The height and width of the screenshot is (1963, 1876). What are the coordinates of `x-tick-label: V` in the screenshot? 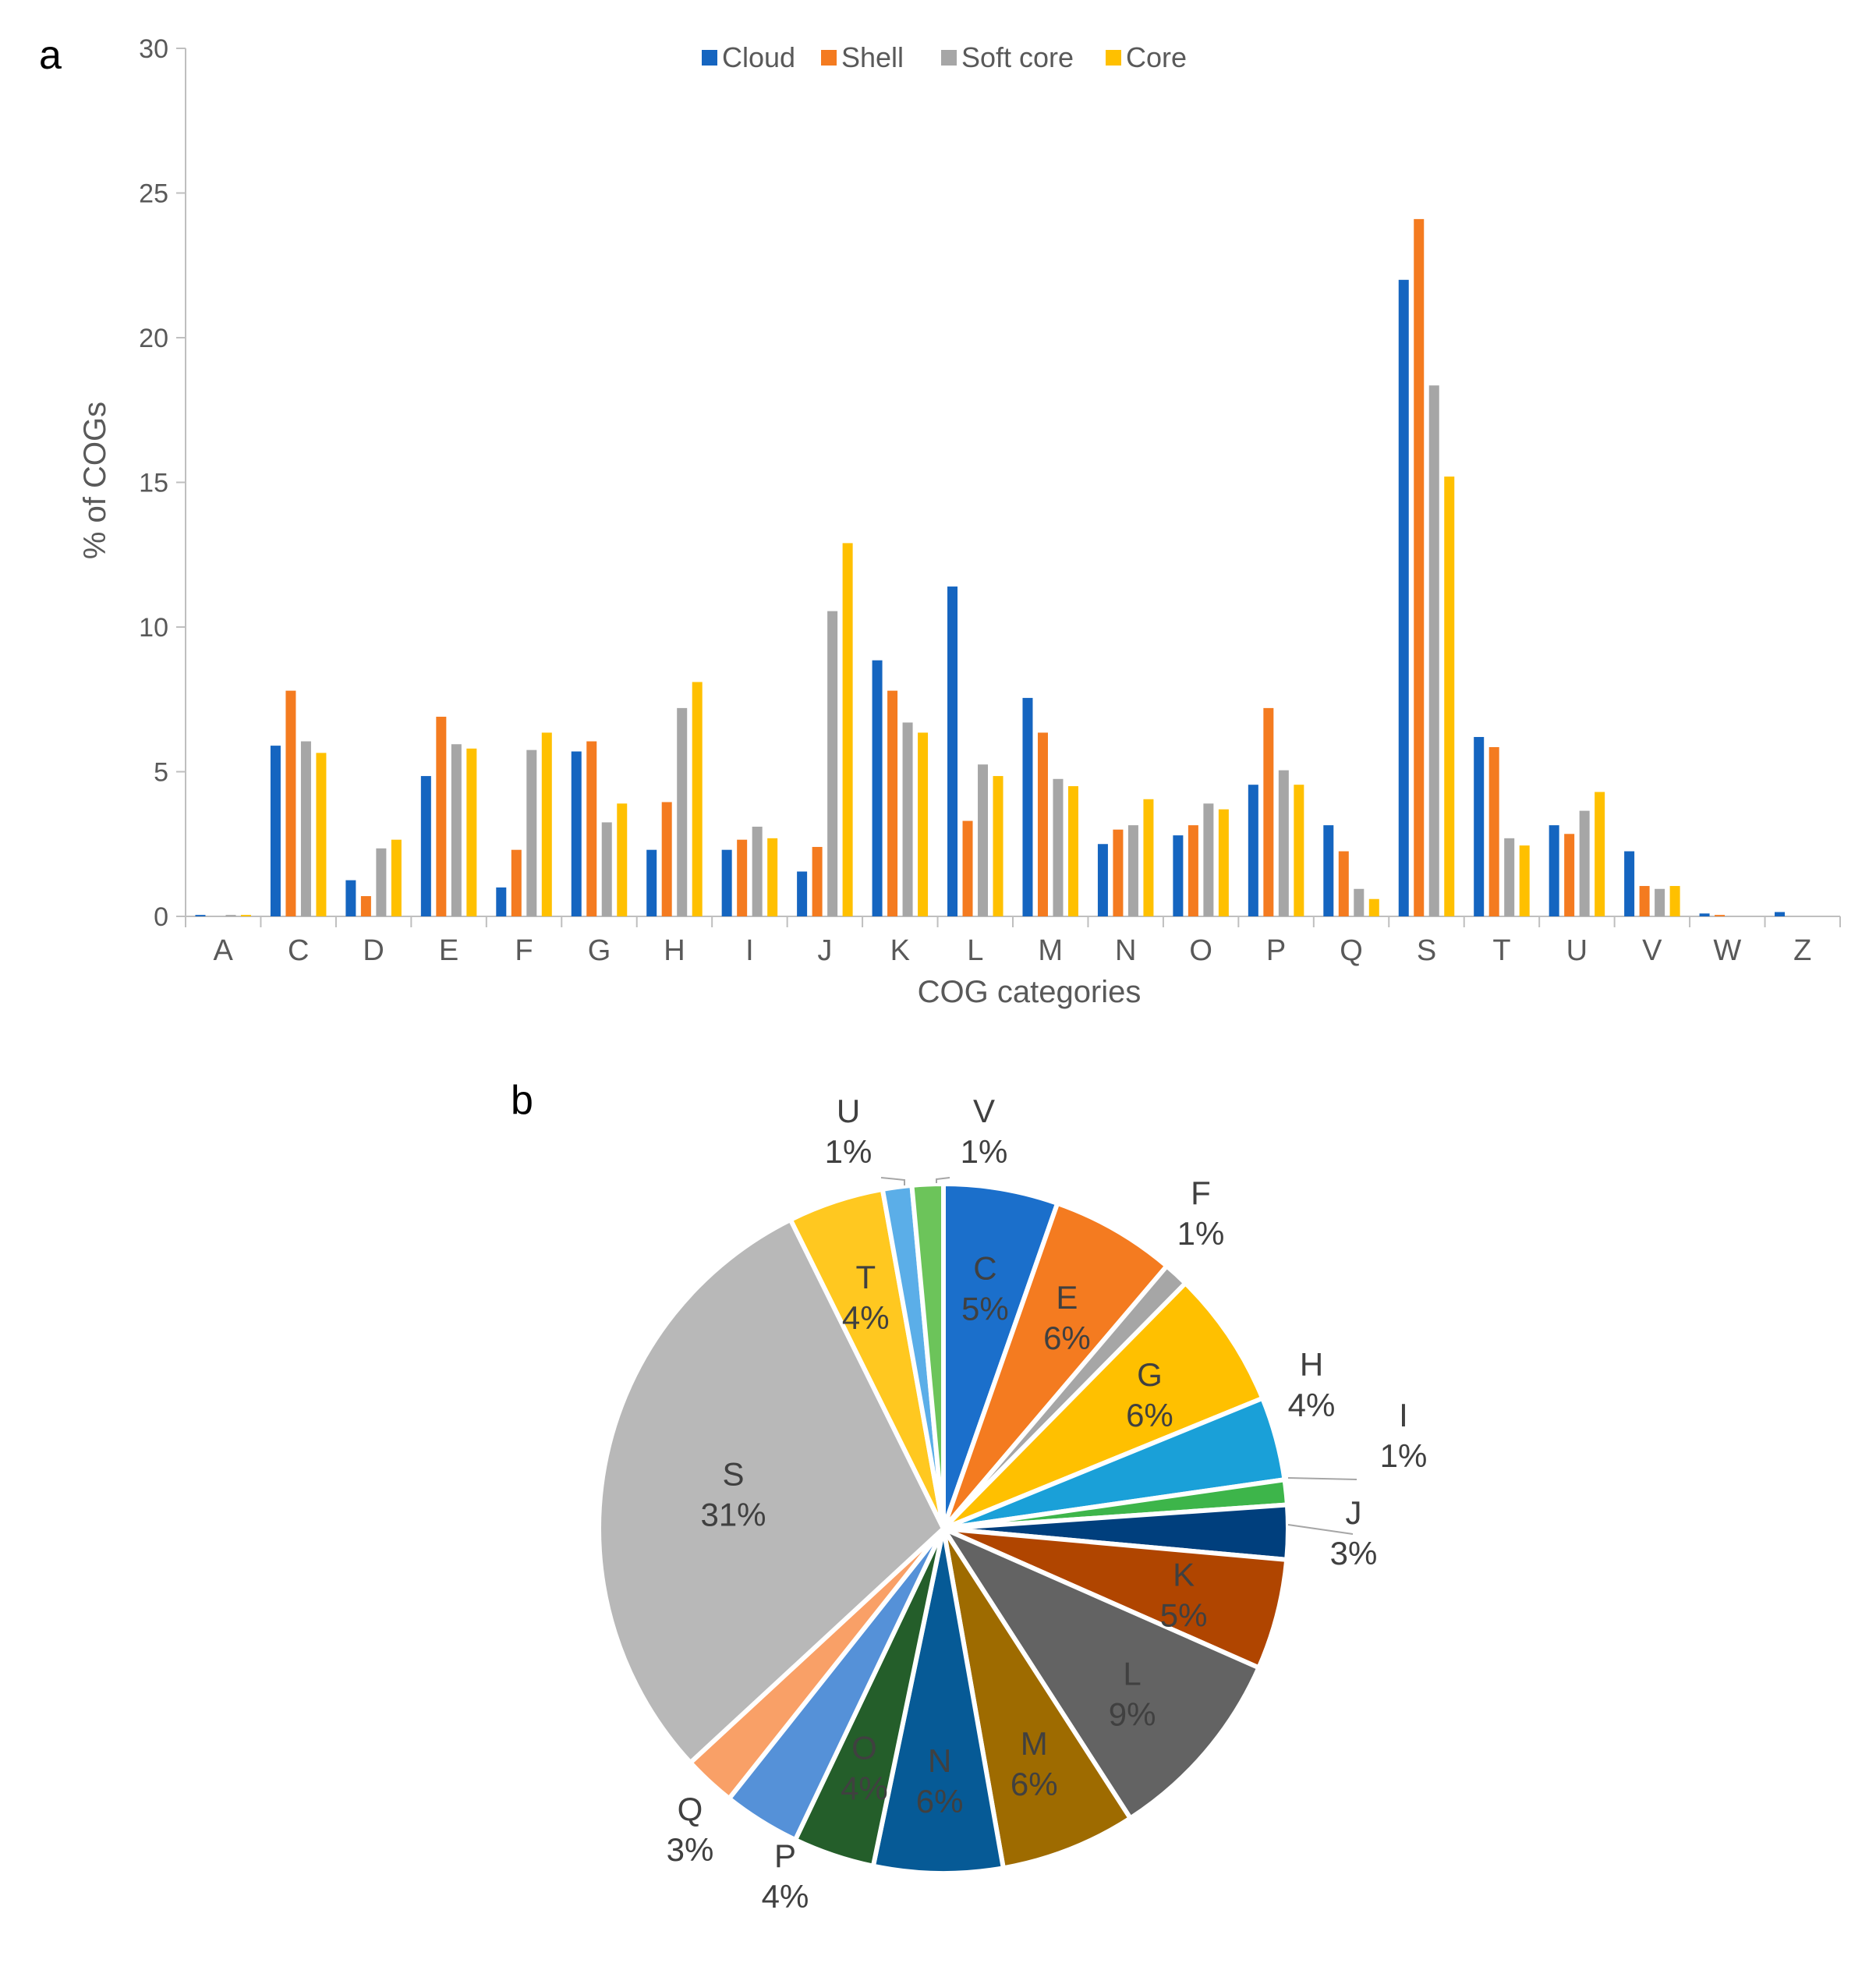 It's located at (1652, 951).